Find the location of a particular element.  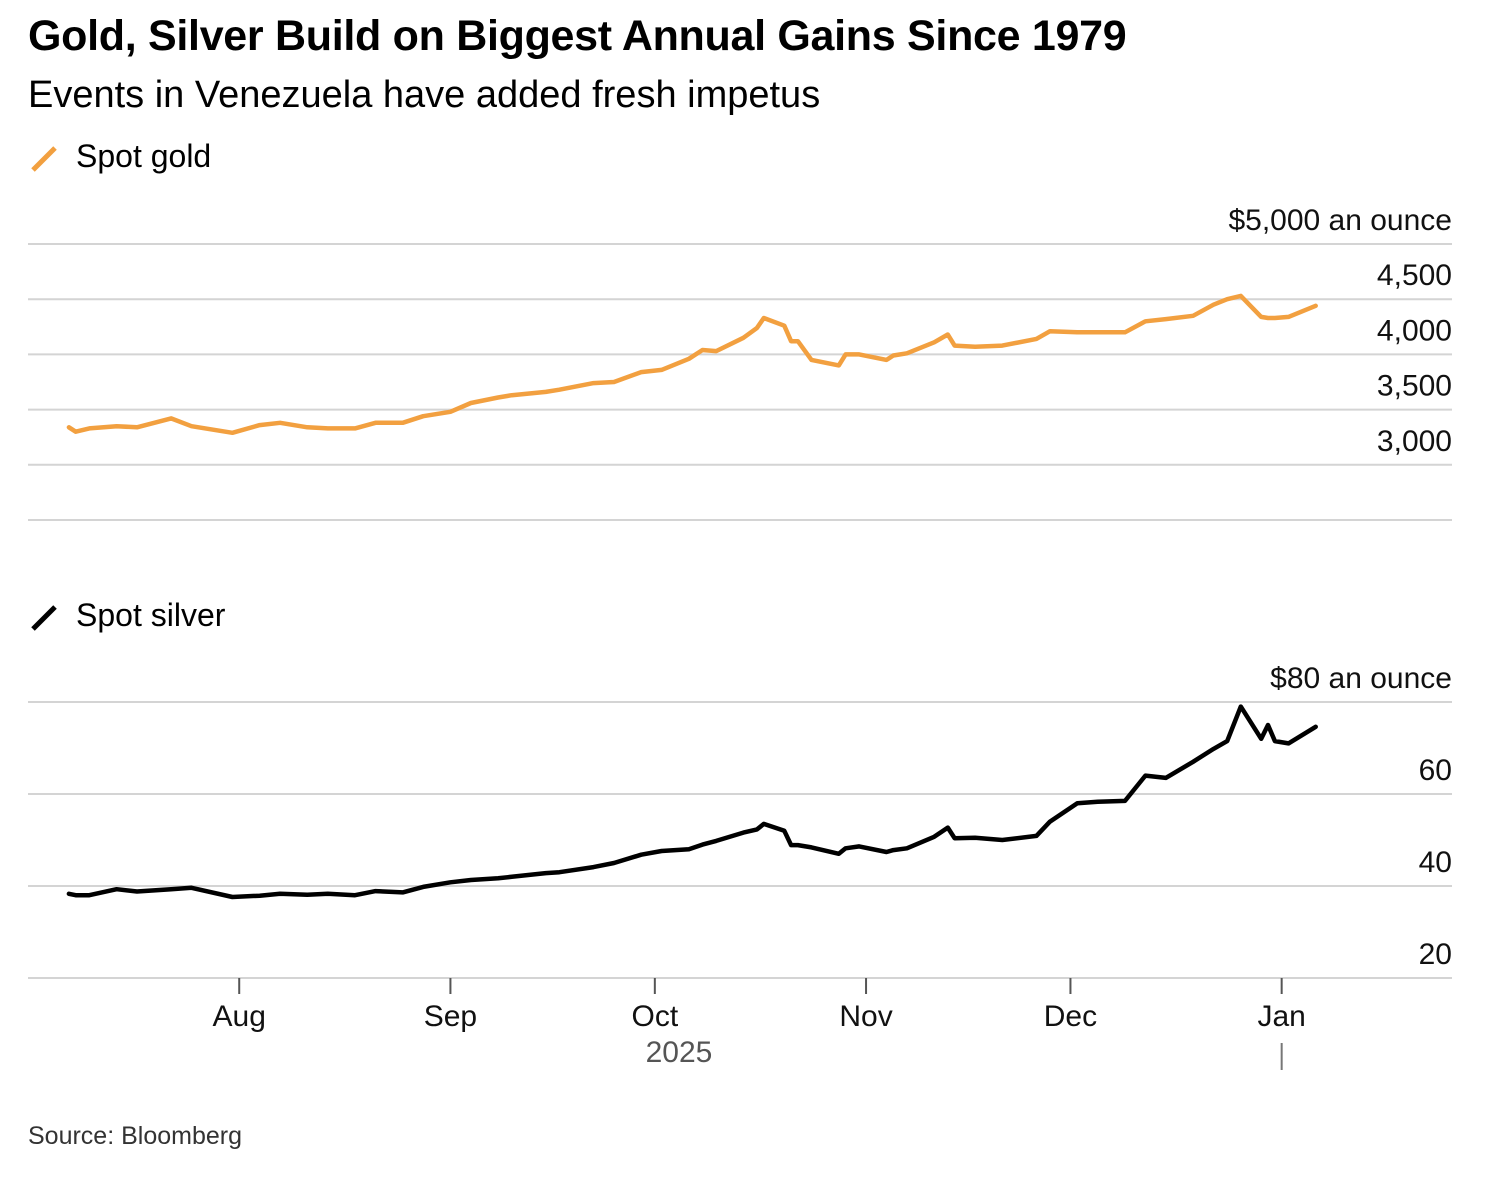

gold-ytick-label: 4,000 is located at coordinates (1414, 330).